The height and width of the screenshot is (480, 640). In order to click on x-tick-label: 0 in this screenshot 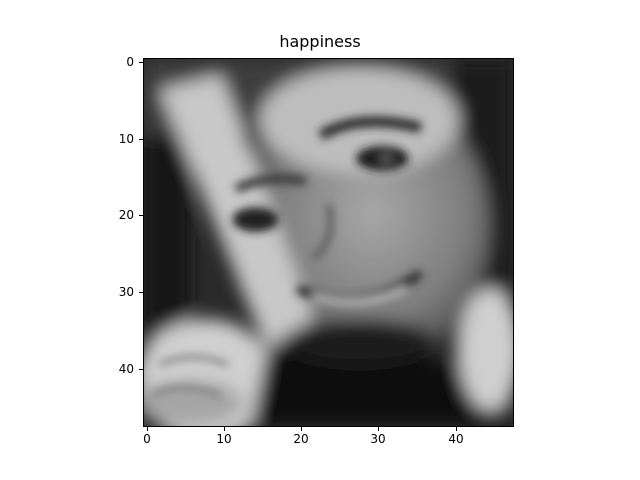, I will do `click(147, 439)`.